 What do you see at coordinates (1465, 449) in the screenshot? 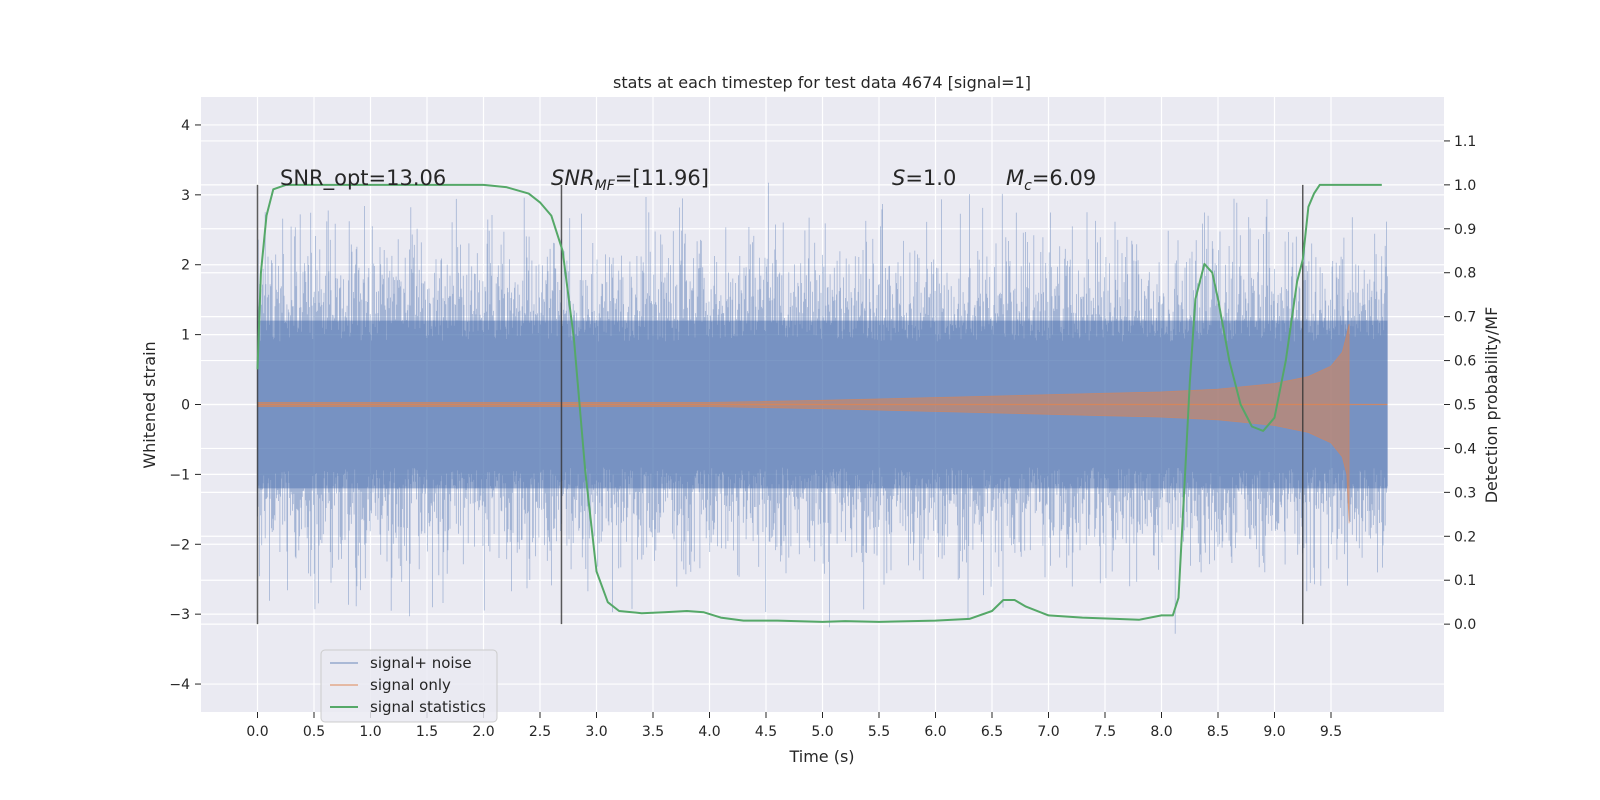
I see `right-y-tick-label: 0.4` at bounding box center [1465, 449].